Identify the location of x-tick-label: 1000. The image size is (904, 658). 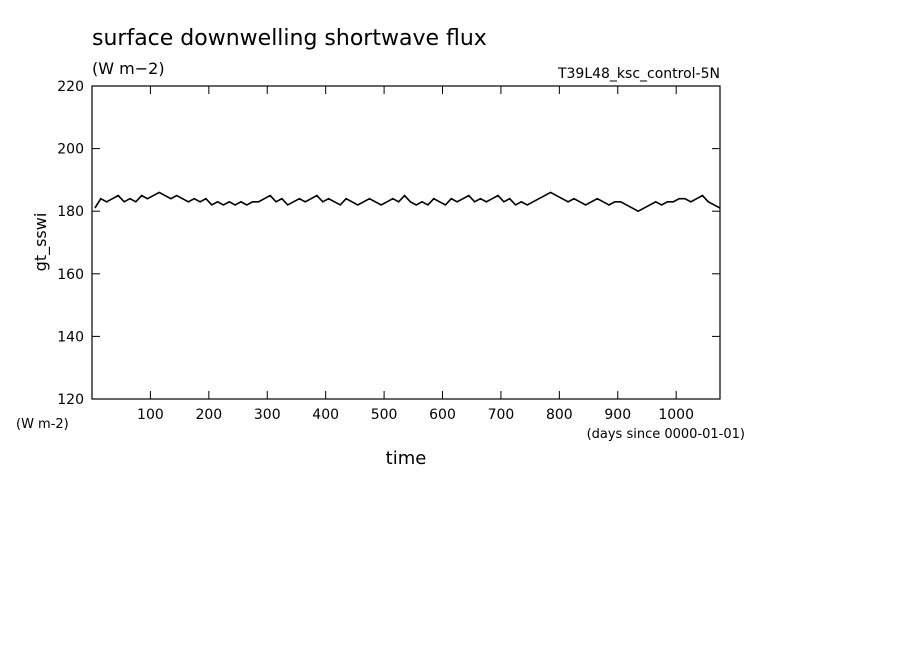
(676, 415).